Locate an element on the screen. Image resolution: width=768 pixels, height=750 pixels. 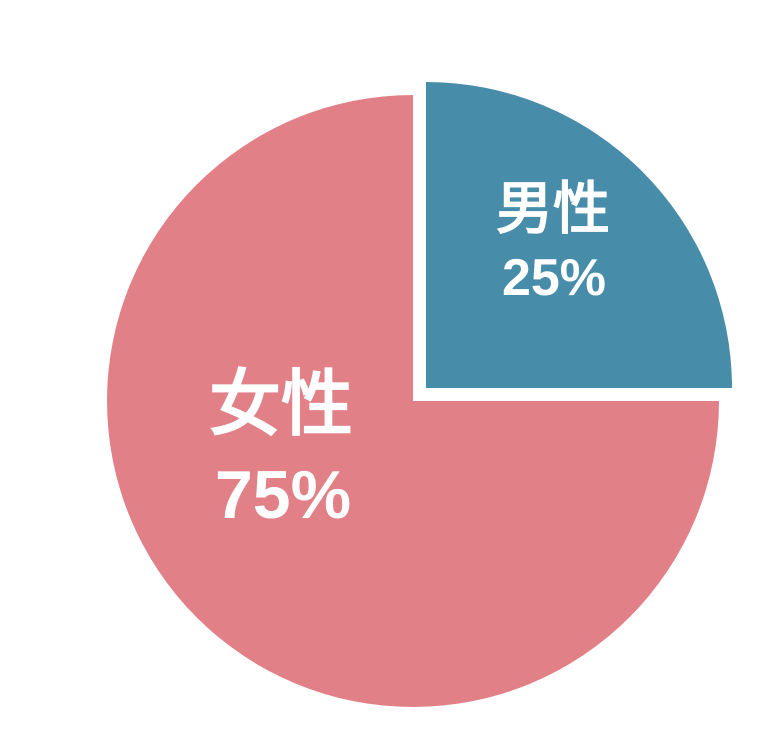
female-slice-label: 女性 is located at coordinates (281, 405).